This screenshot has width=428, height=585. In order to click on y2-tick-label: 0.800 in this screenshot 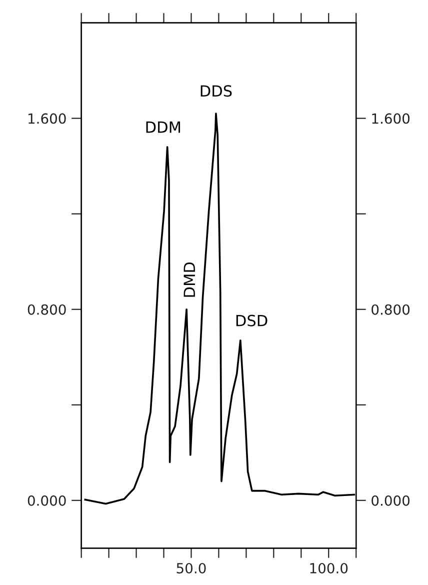, I will do `click(391, 309)`.